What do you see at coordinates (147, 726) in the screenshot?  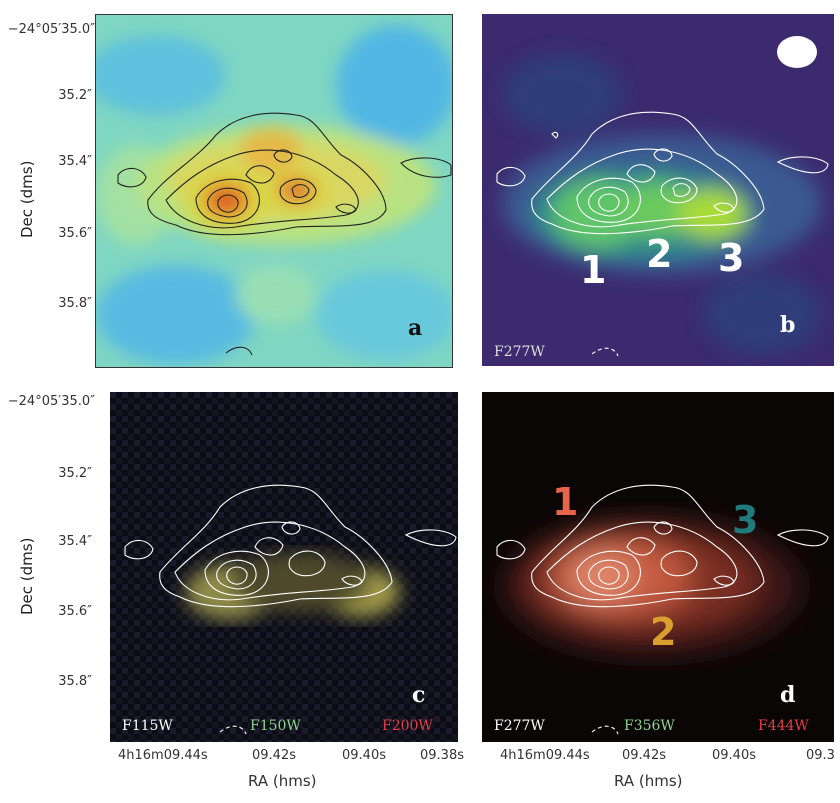 I see `panel-c-filter-1: F115W` at bounding box center [147, 726].